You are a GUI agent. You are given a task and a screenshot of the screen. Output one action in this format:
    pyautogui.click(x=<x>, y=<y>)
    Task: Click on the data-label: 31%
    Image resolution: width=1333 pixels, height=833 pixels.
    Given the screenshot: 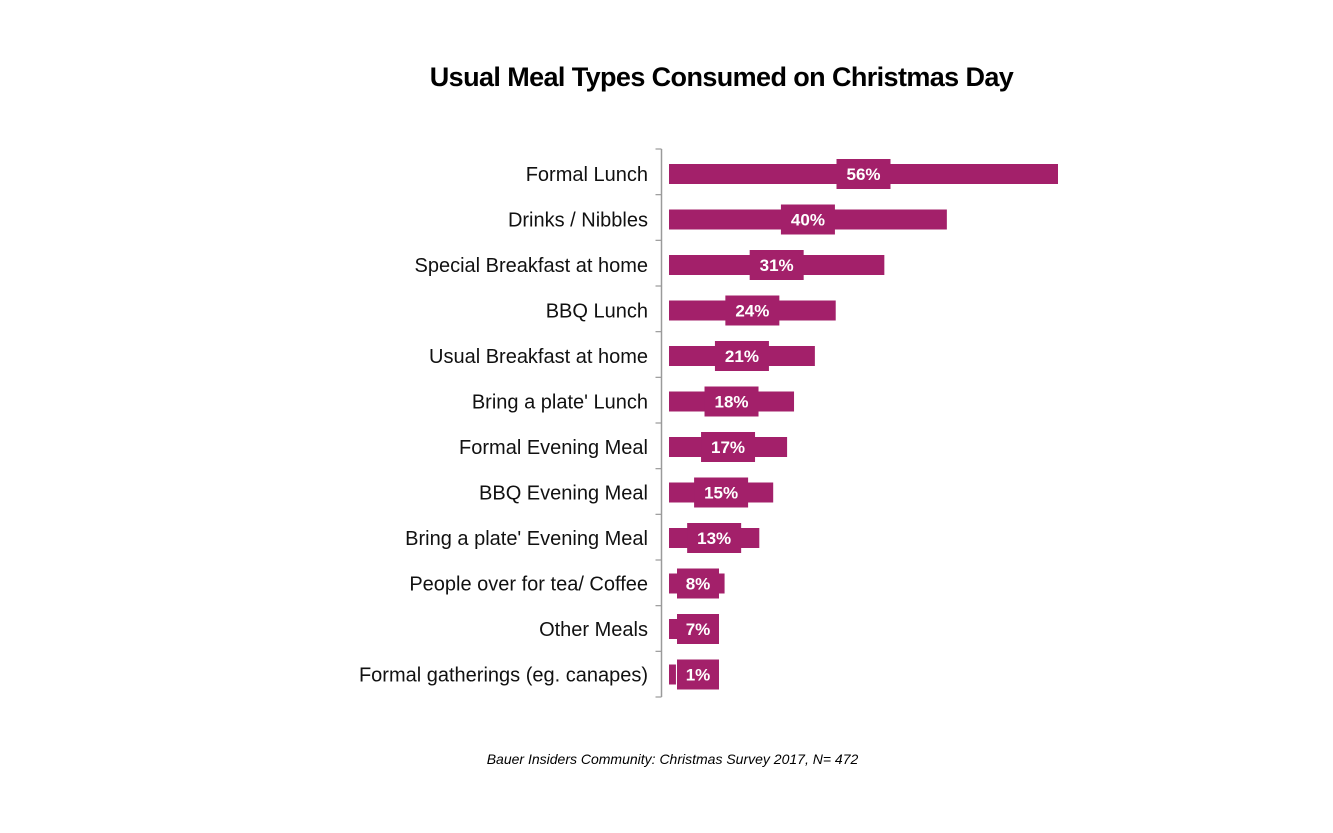 What is the action you would take?
    pyautogui.click(x=777, y=265)
    